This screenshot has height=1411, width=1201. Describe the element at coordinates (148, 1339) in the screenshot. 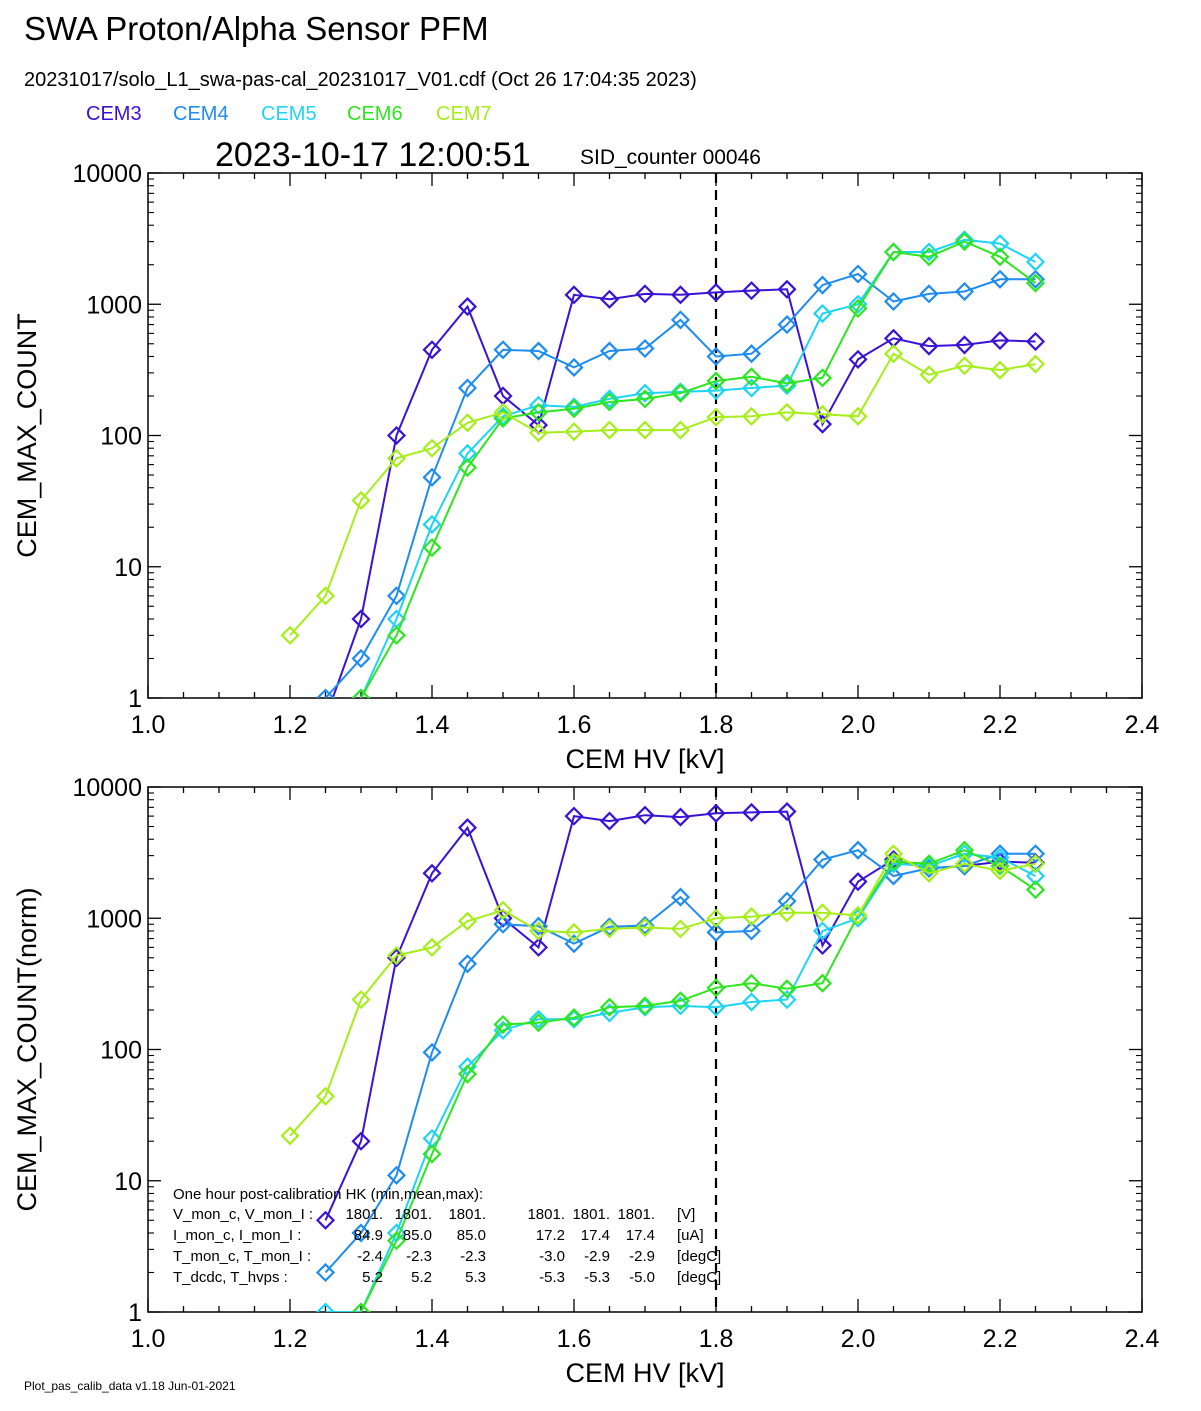

I see `bottom-x-tick-label: 1.0` at that location.